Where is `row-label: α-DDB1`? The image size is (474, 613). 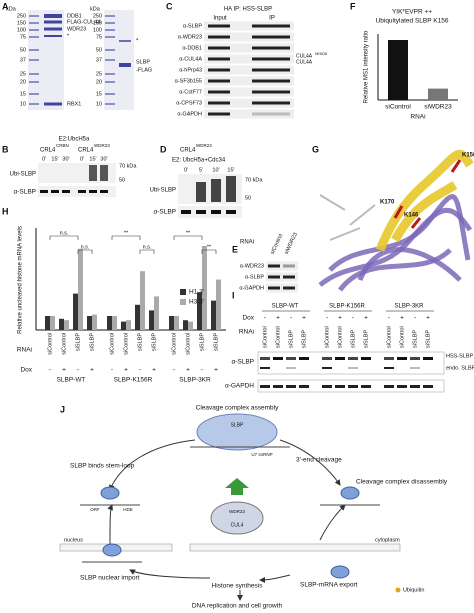 row-label: α-DDB1 is located at coordinates (192, 48).